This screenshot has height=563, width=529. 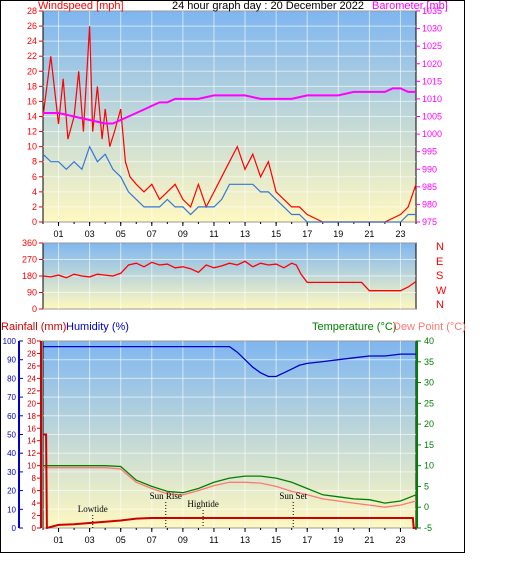 What do you see at coordinates (31, 466) in the screenshot?
I see `rain-tick-label: 10` at bounding box center [31, 466].